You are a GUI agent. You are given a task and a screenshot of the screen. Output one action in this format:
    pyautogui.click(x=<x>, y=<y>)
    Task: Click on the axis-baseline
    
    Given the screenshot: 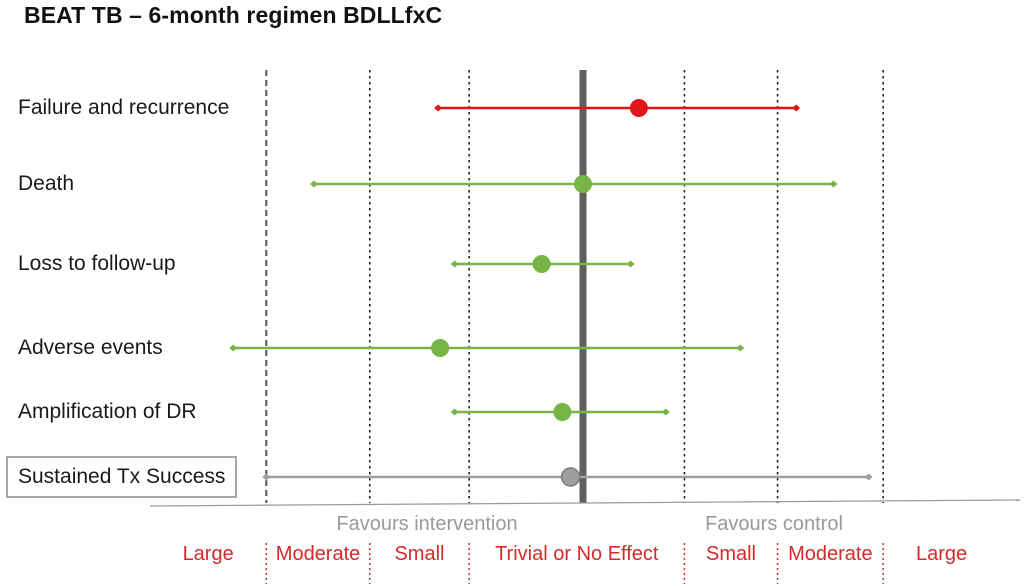 What is the action you would take?
    pyautogui.click(x=585, y=503)
    